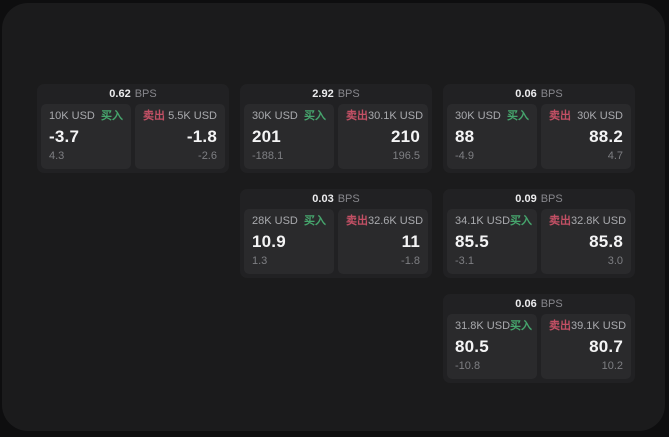 This screenshot has width=669, height=437. I want to click on sell-tile: 卖出 32.8K USD 85.8 3.0, so click(586, 241).